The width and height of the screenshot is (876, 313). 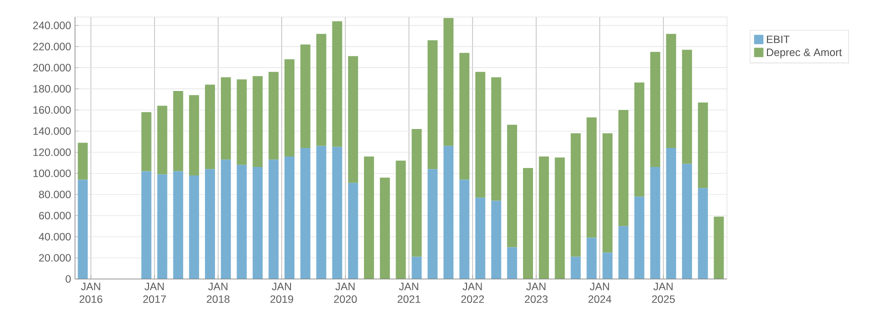 What do you see at coordinates (91, 292) in the screenshot?
I see `x-tick-label: JAN 2016` at bounding box center [91, 292].